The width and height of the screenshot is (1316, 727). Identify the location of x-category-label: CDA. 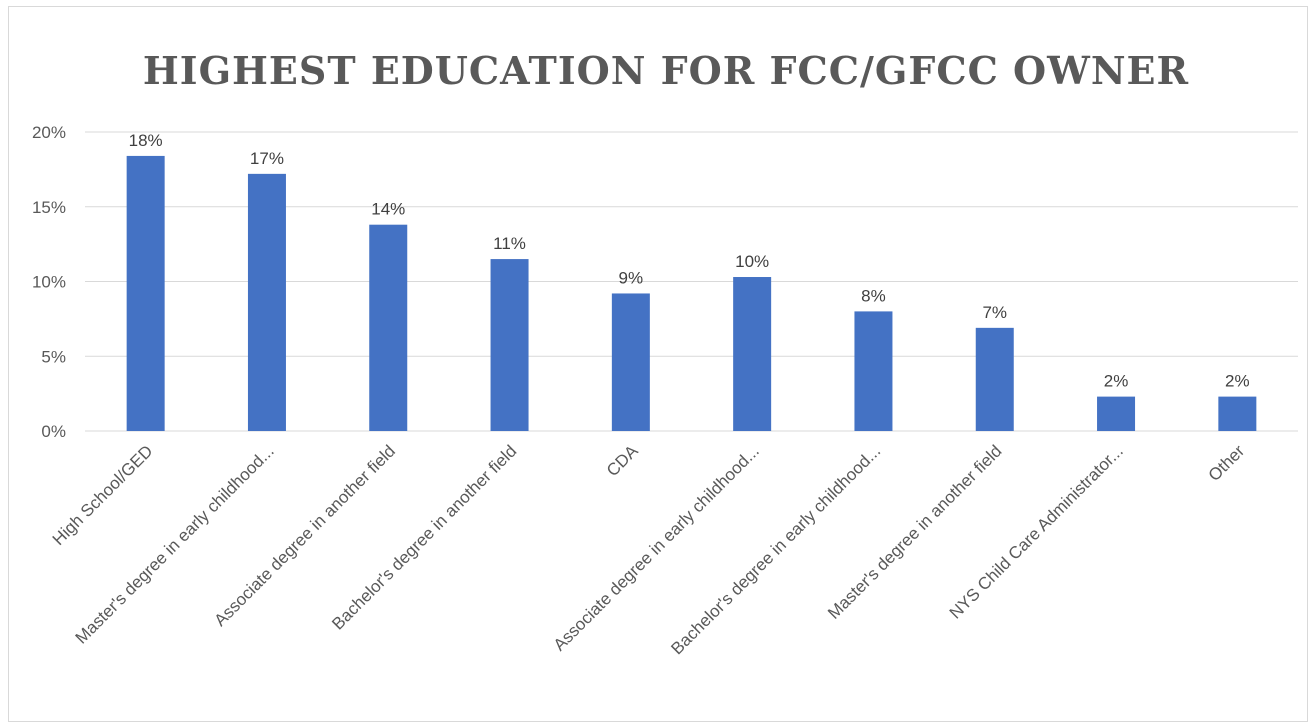
(622, 460).